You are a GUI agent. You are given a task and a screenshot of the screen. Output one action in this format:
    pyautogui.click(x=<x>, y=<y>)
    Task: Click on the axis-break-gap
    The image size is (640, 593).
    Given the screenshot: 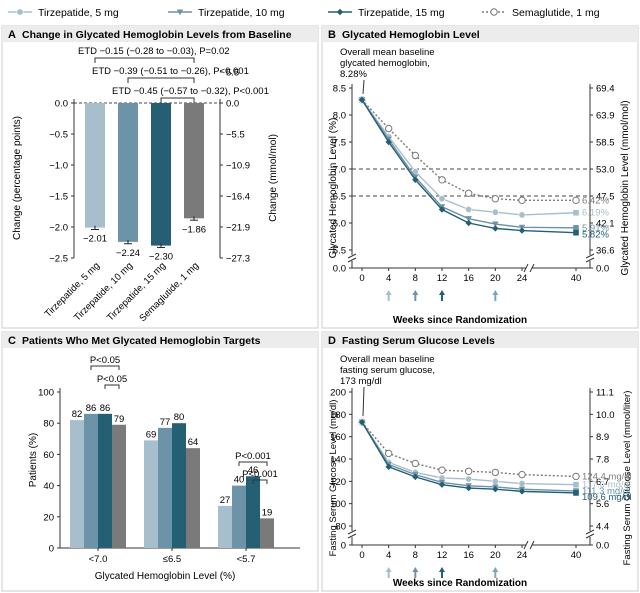 What is the action you would take?
    pyautogui.click(x=352, y=534)
    